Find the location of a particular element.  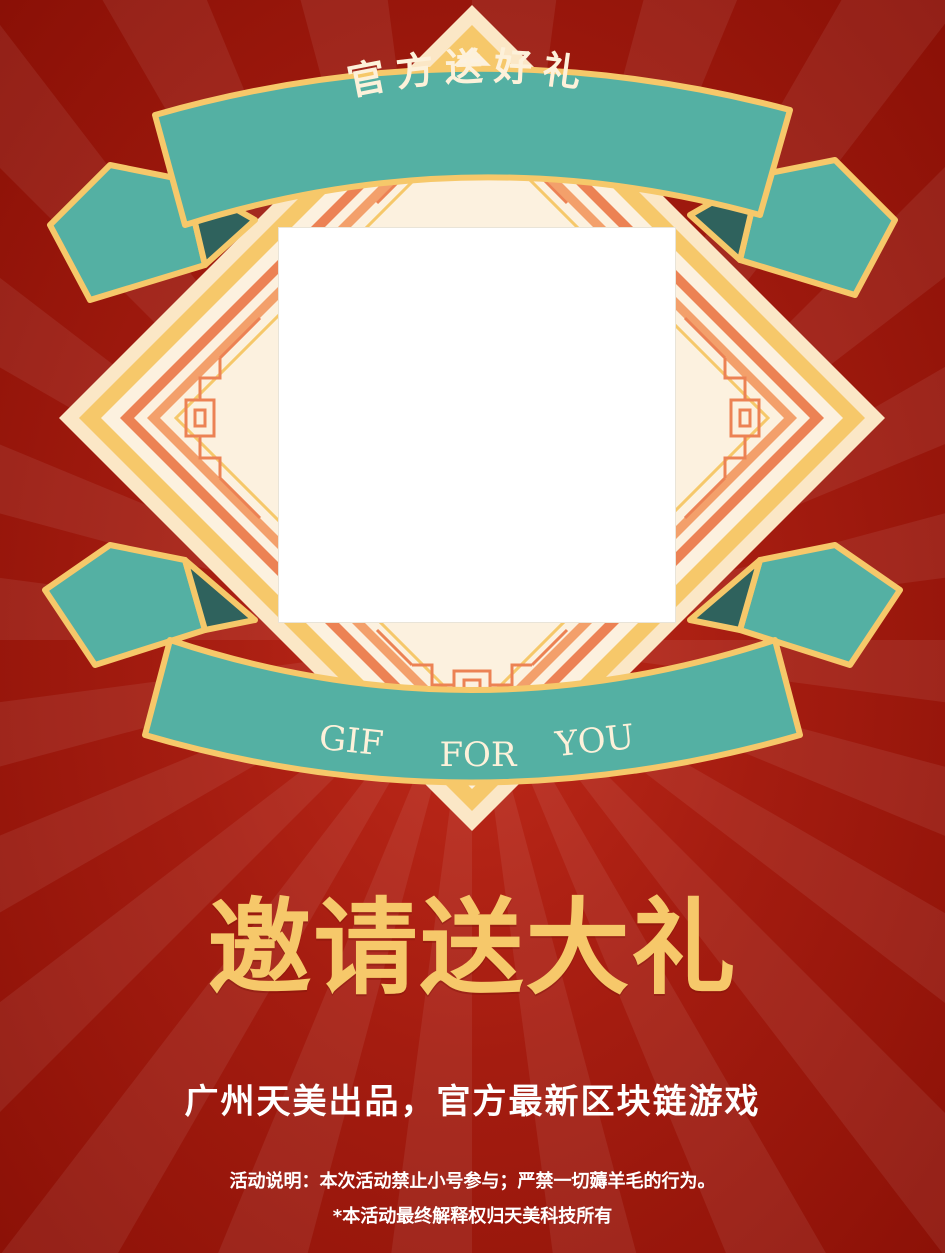

copyright-notice: *本活动最终解释权归天美科技所有 is located at coordinates (472, 1217).